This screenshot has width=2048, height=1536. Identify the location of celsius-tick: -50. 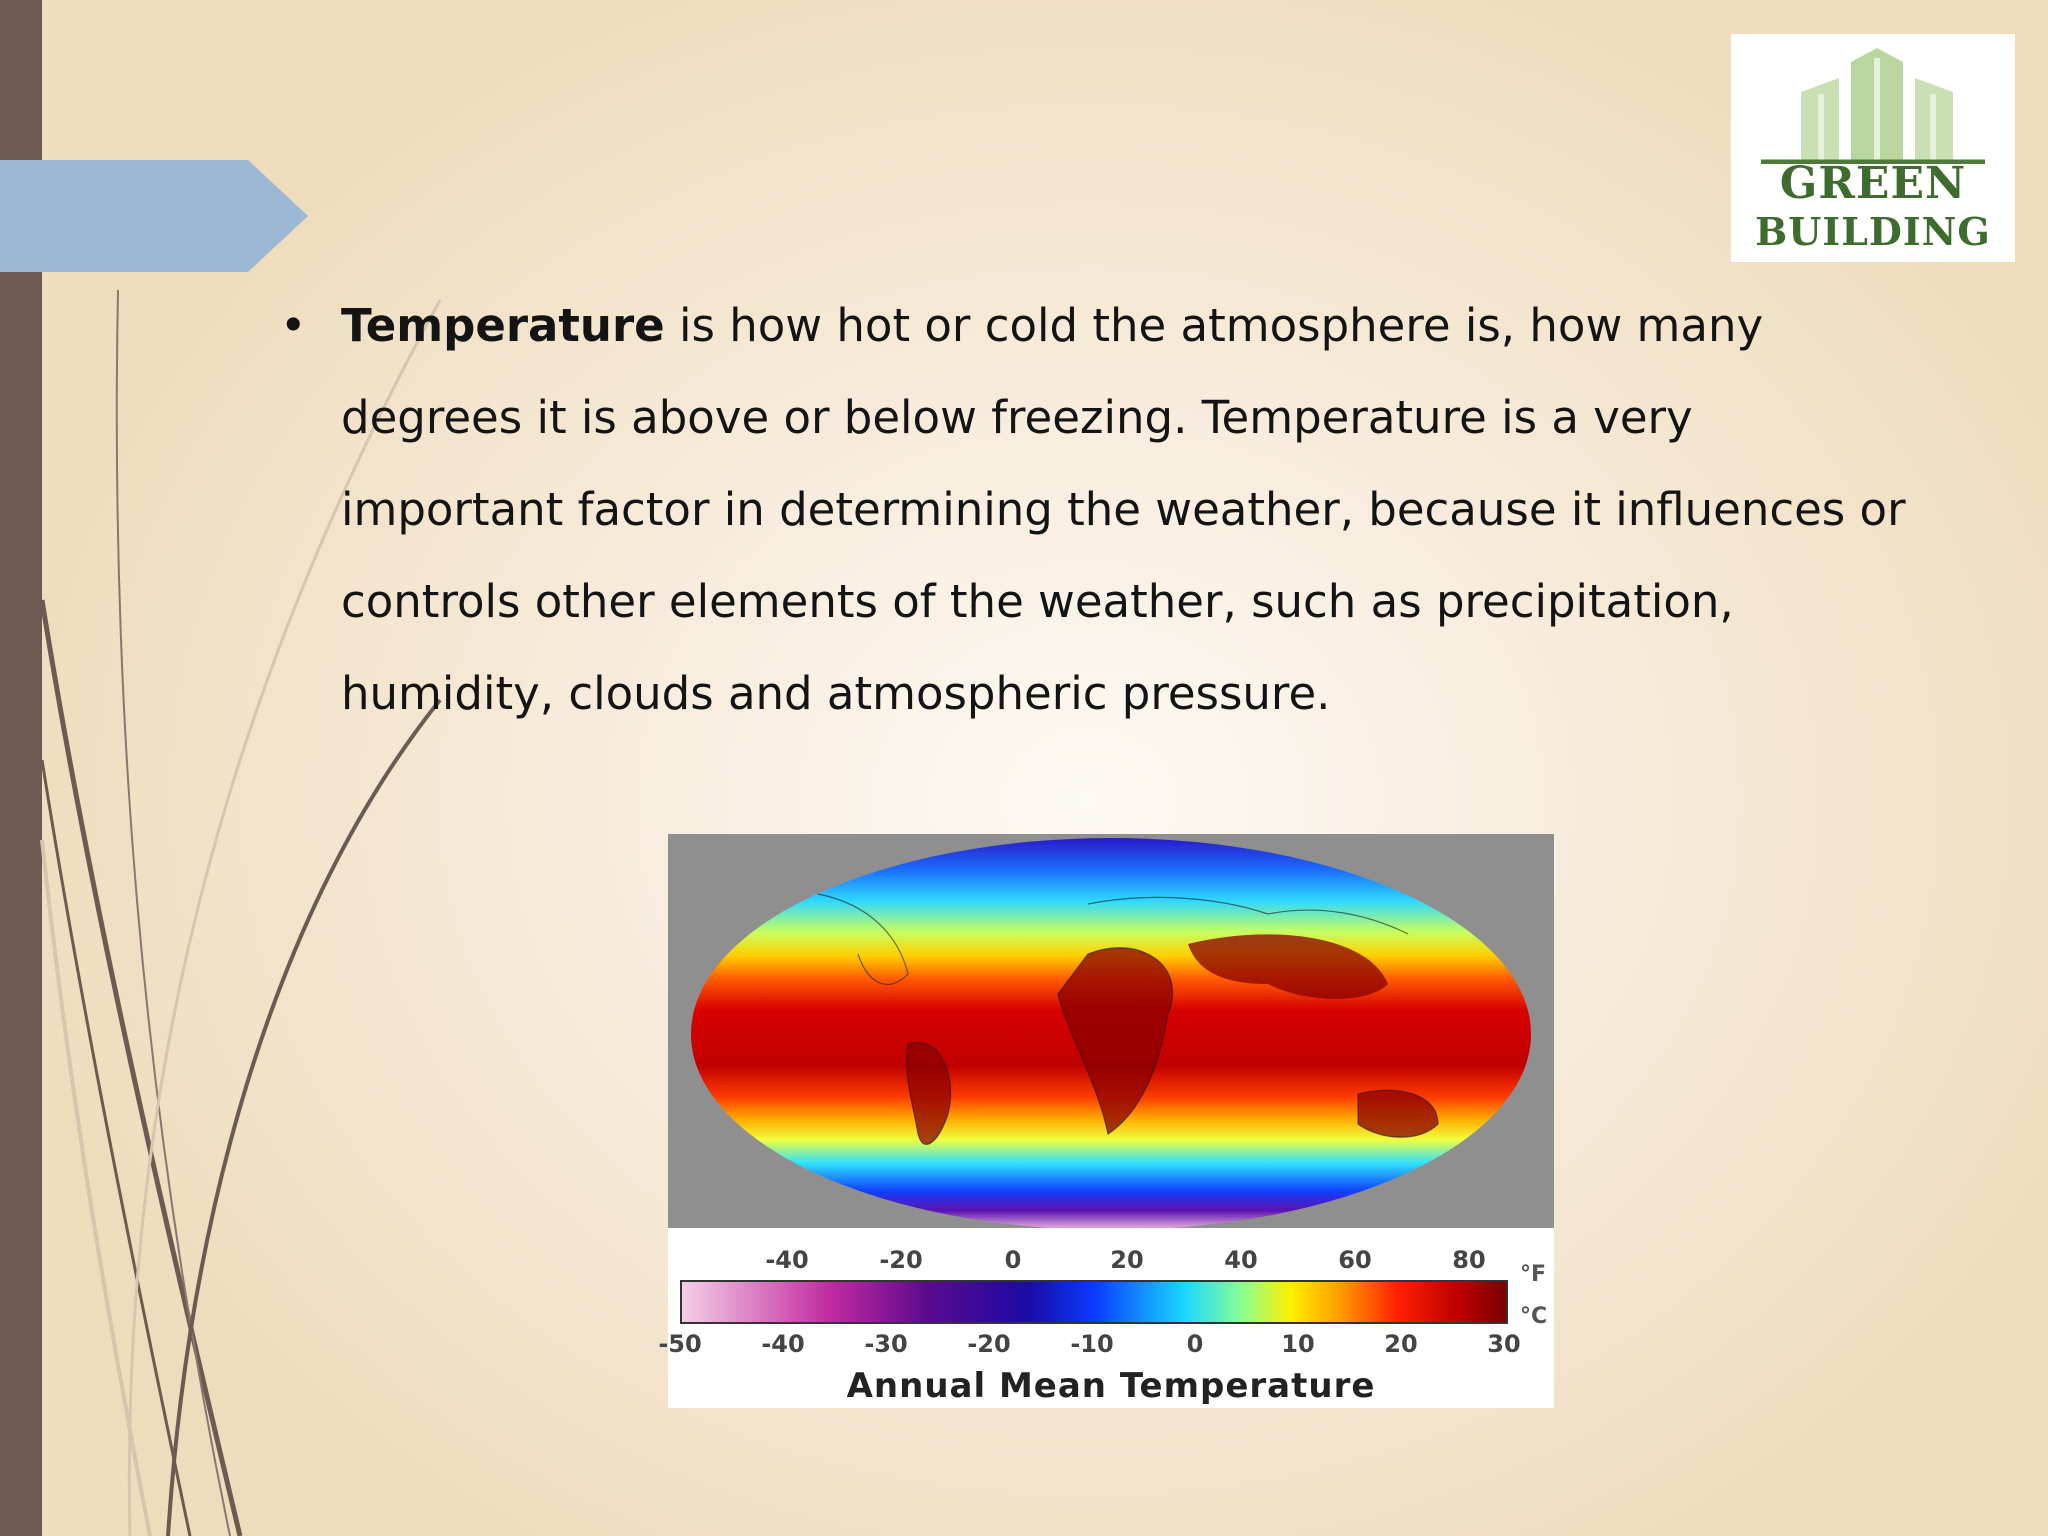
(680, 1344).